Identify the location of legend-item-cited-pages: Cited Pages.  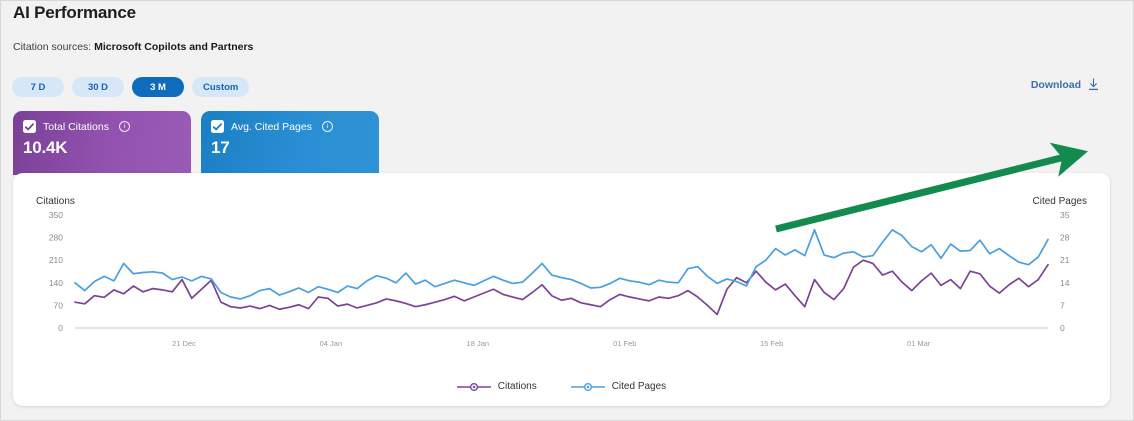
(618, 386).